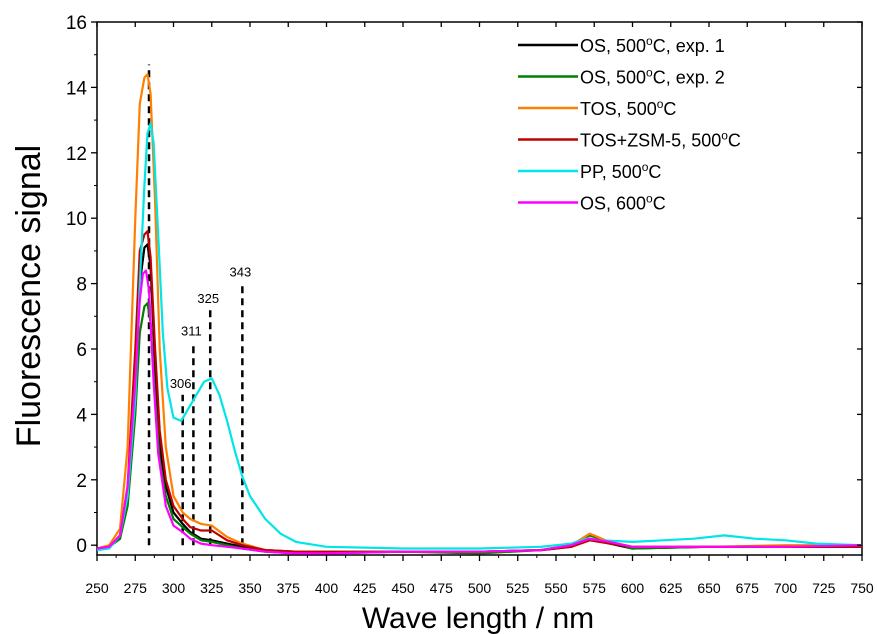 The width and height of the screenshot is (877, 634). What do you see at coordinates (76, 154) in the screenshot?
I see `y-tick-label: 12` at bounding box center [76, 154].